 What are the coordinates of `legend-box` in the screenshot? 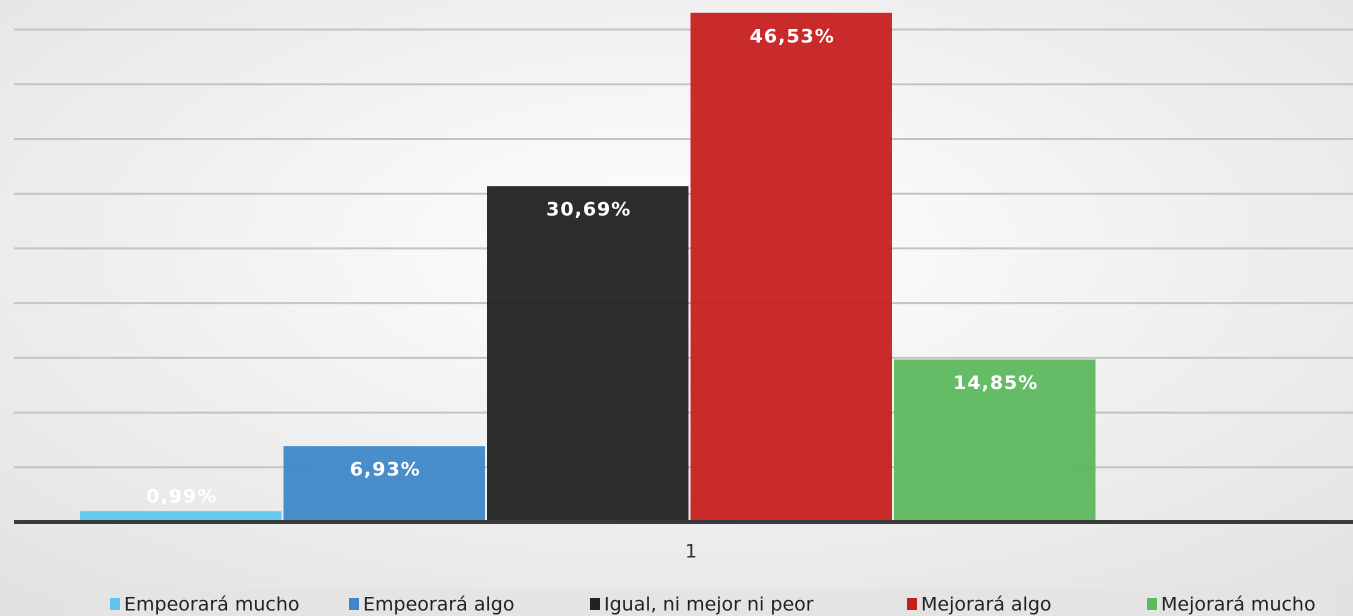 It's located at (697, 602).